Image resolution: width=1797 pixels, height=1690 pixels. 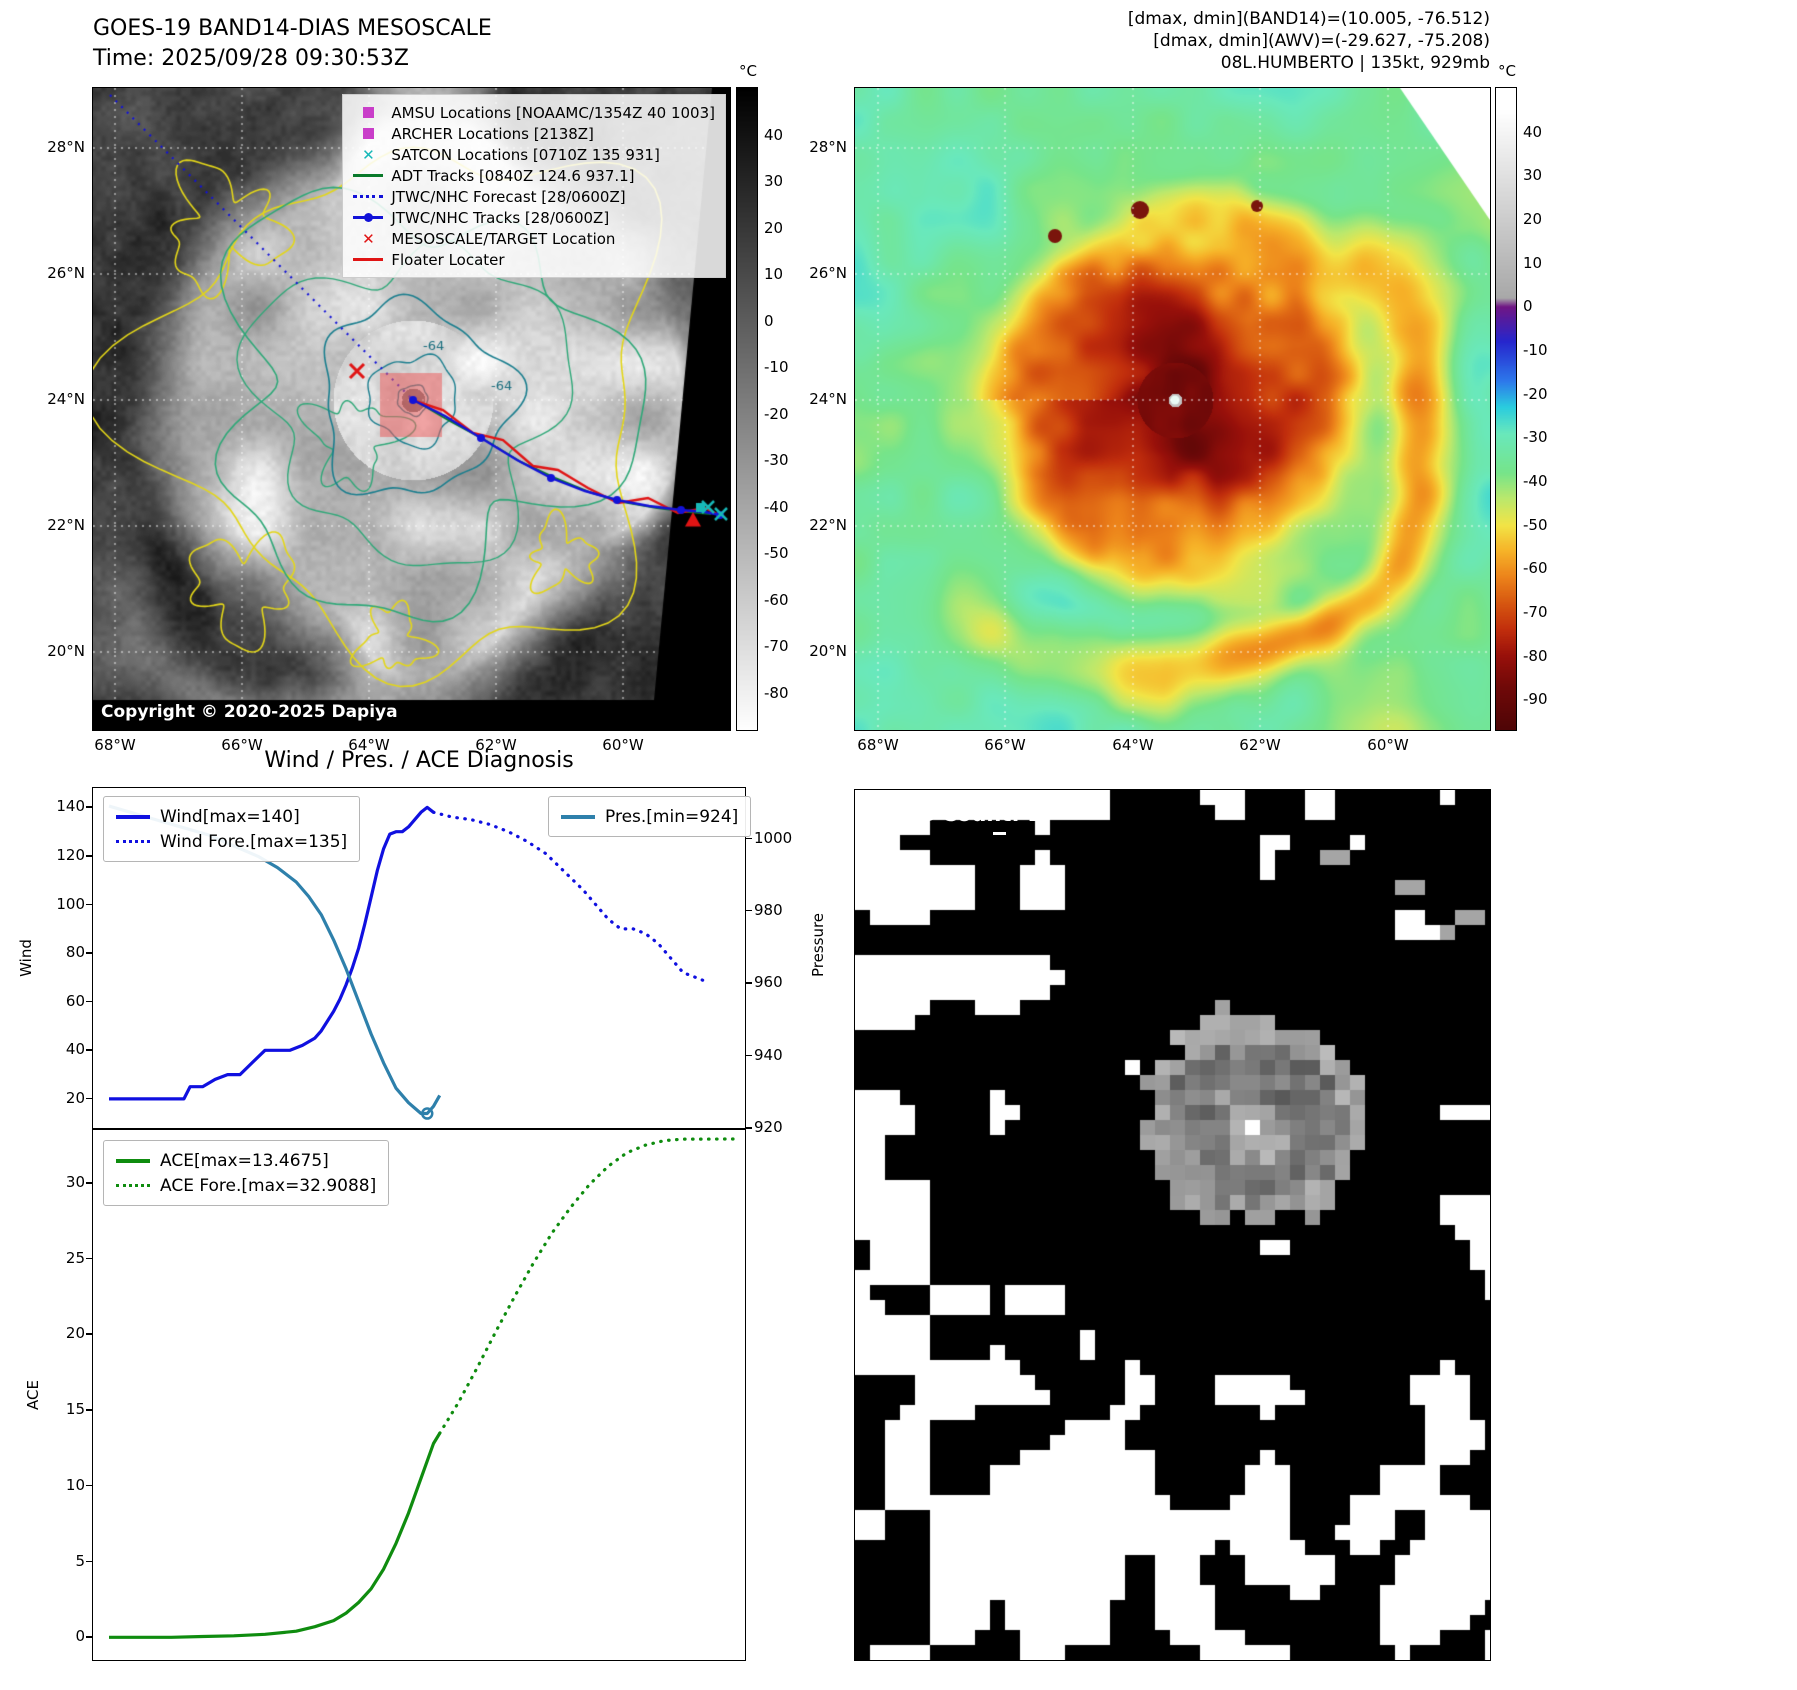 What do you see at coordinates (774, 134) in the screenshot?
I see `colorbar-tick-label: 40` at bounding box center [774, 134].